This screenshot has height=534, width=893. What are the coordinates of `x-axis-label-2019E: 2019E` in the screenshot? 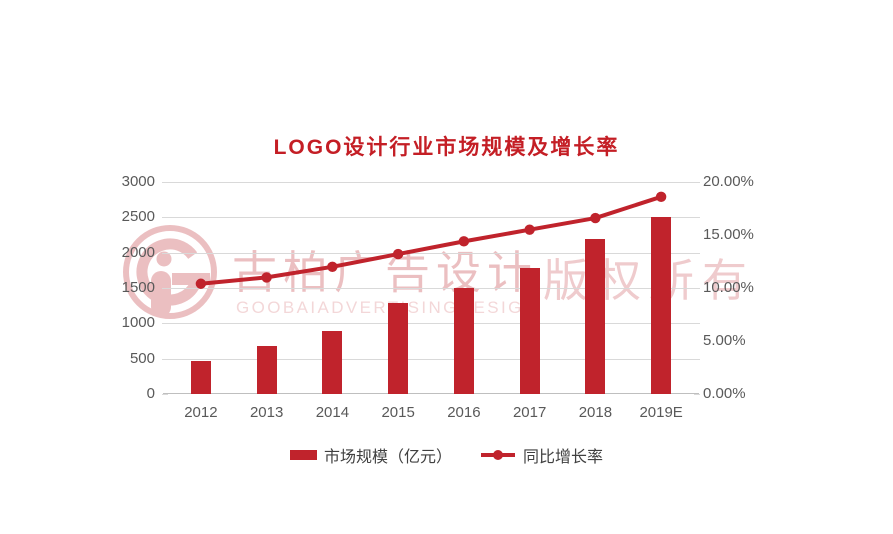 It's located at (661, 412).